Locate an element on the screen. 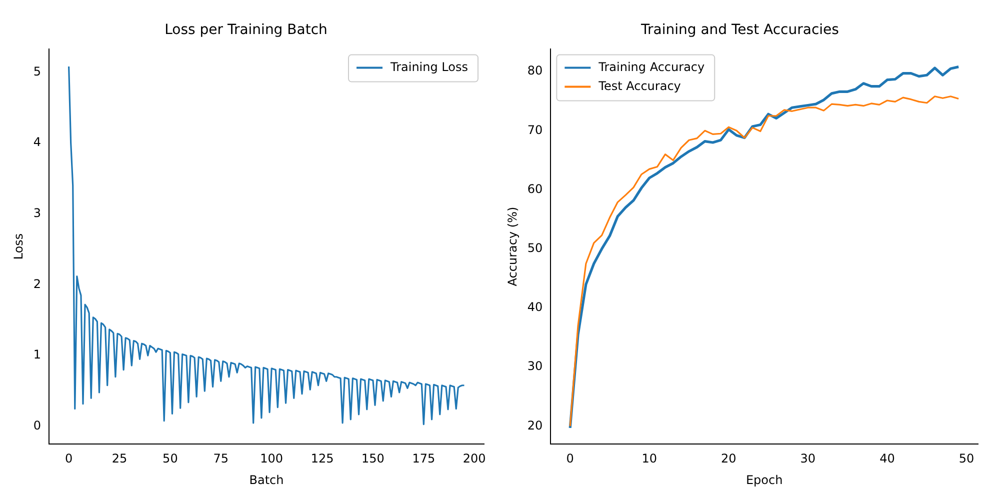 This screenshot has width=1000, height=500. y-tick-label: 0 is located at coordinates (37, 425).